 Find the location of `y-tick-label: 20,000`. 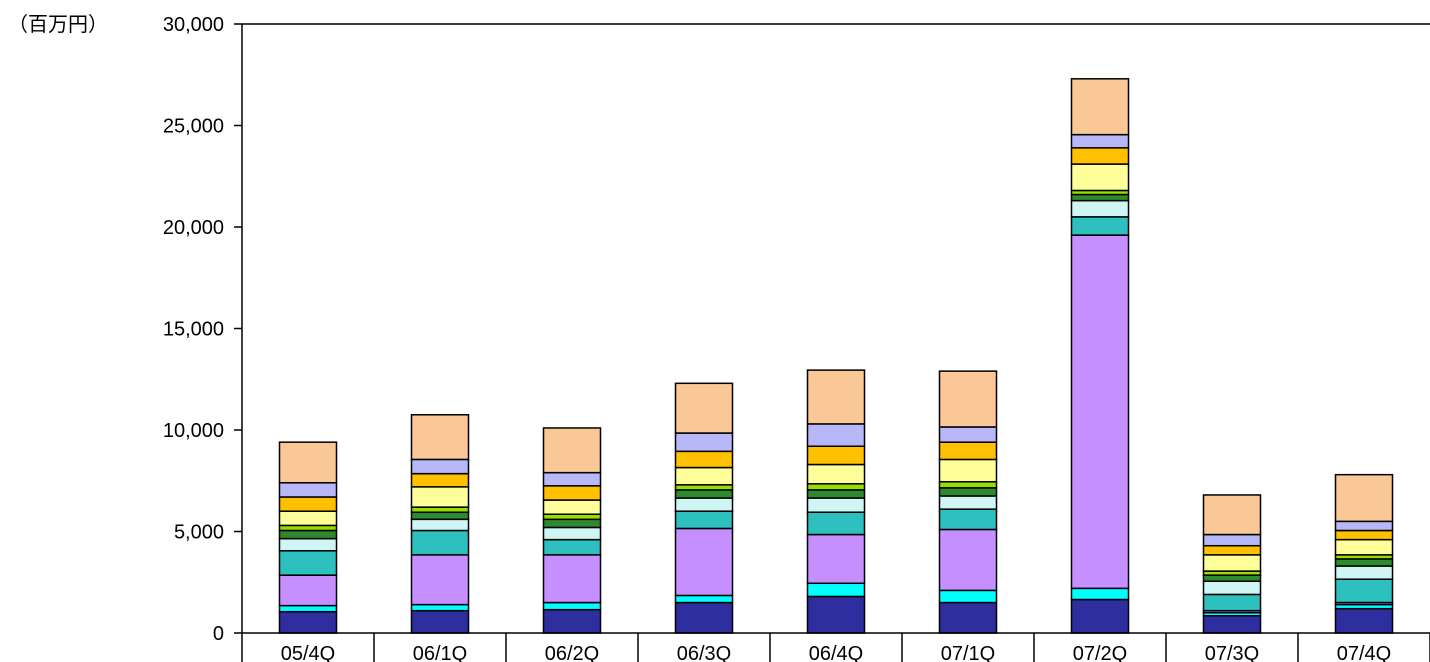

y-tick-label: 20,000 is located at coordinates (193, 228).